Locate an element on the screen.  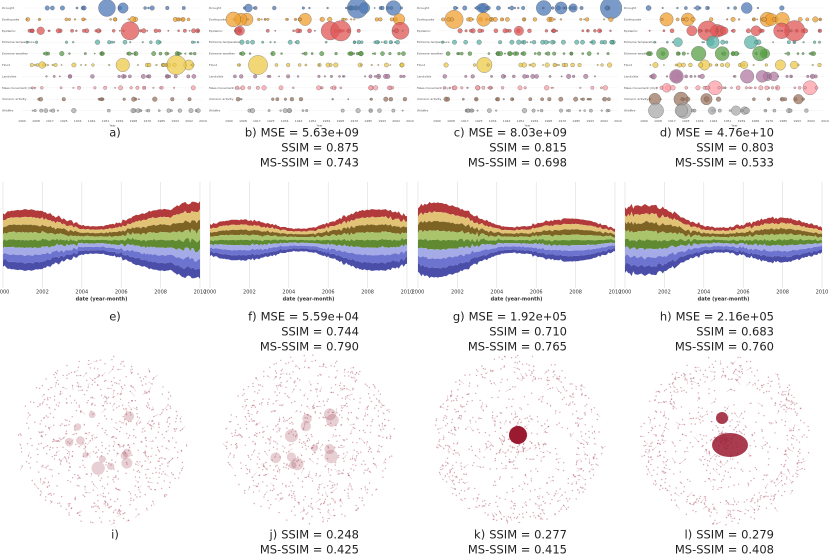
row-label: Extreme weather is located at coordinates (222, 54).